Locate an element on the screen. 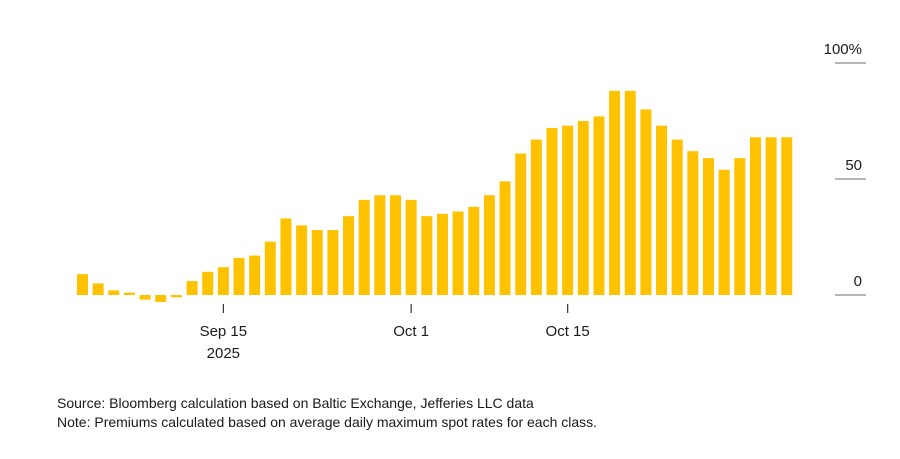  y-tick-label: 50 is located at coordinates (853, 165).